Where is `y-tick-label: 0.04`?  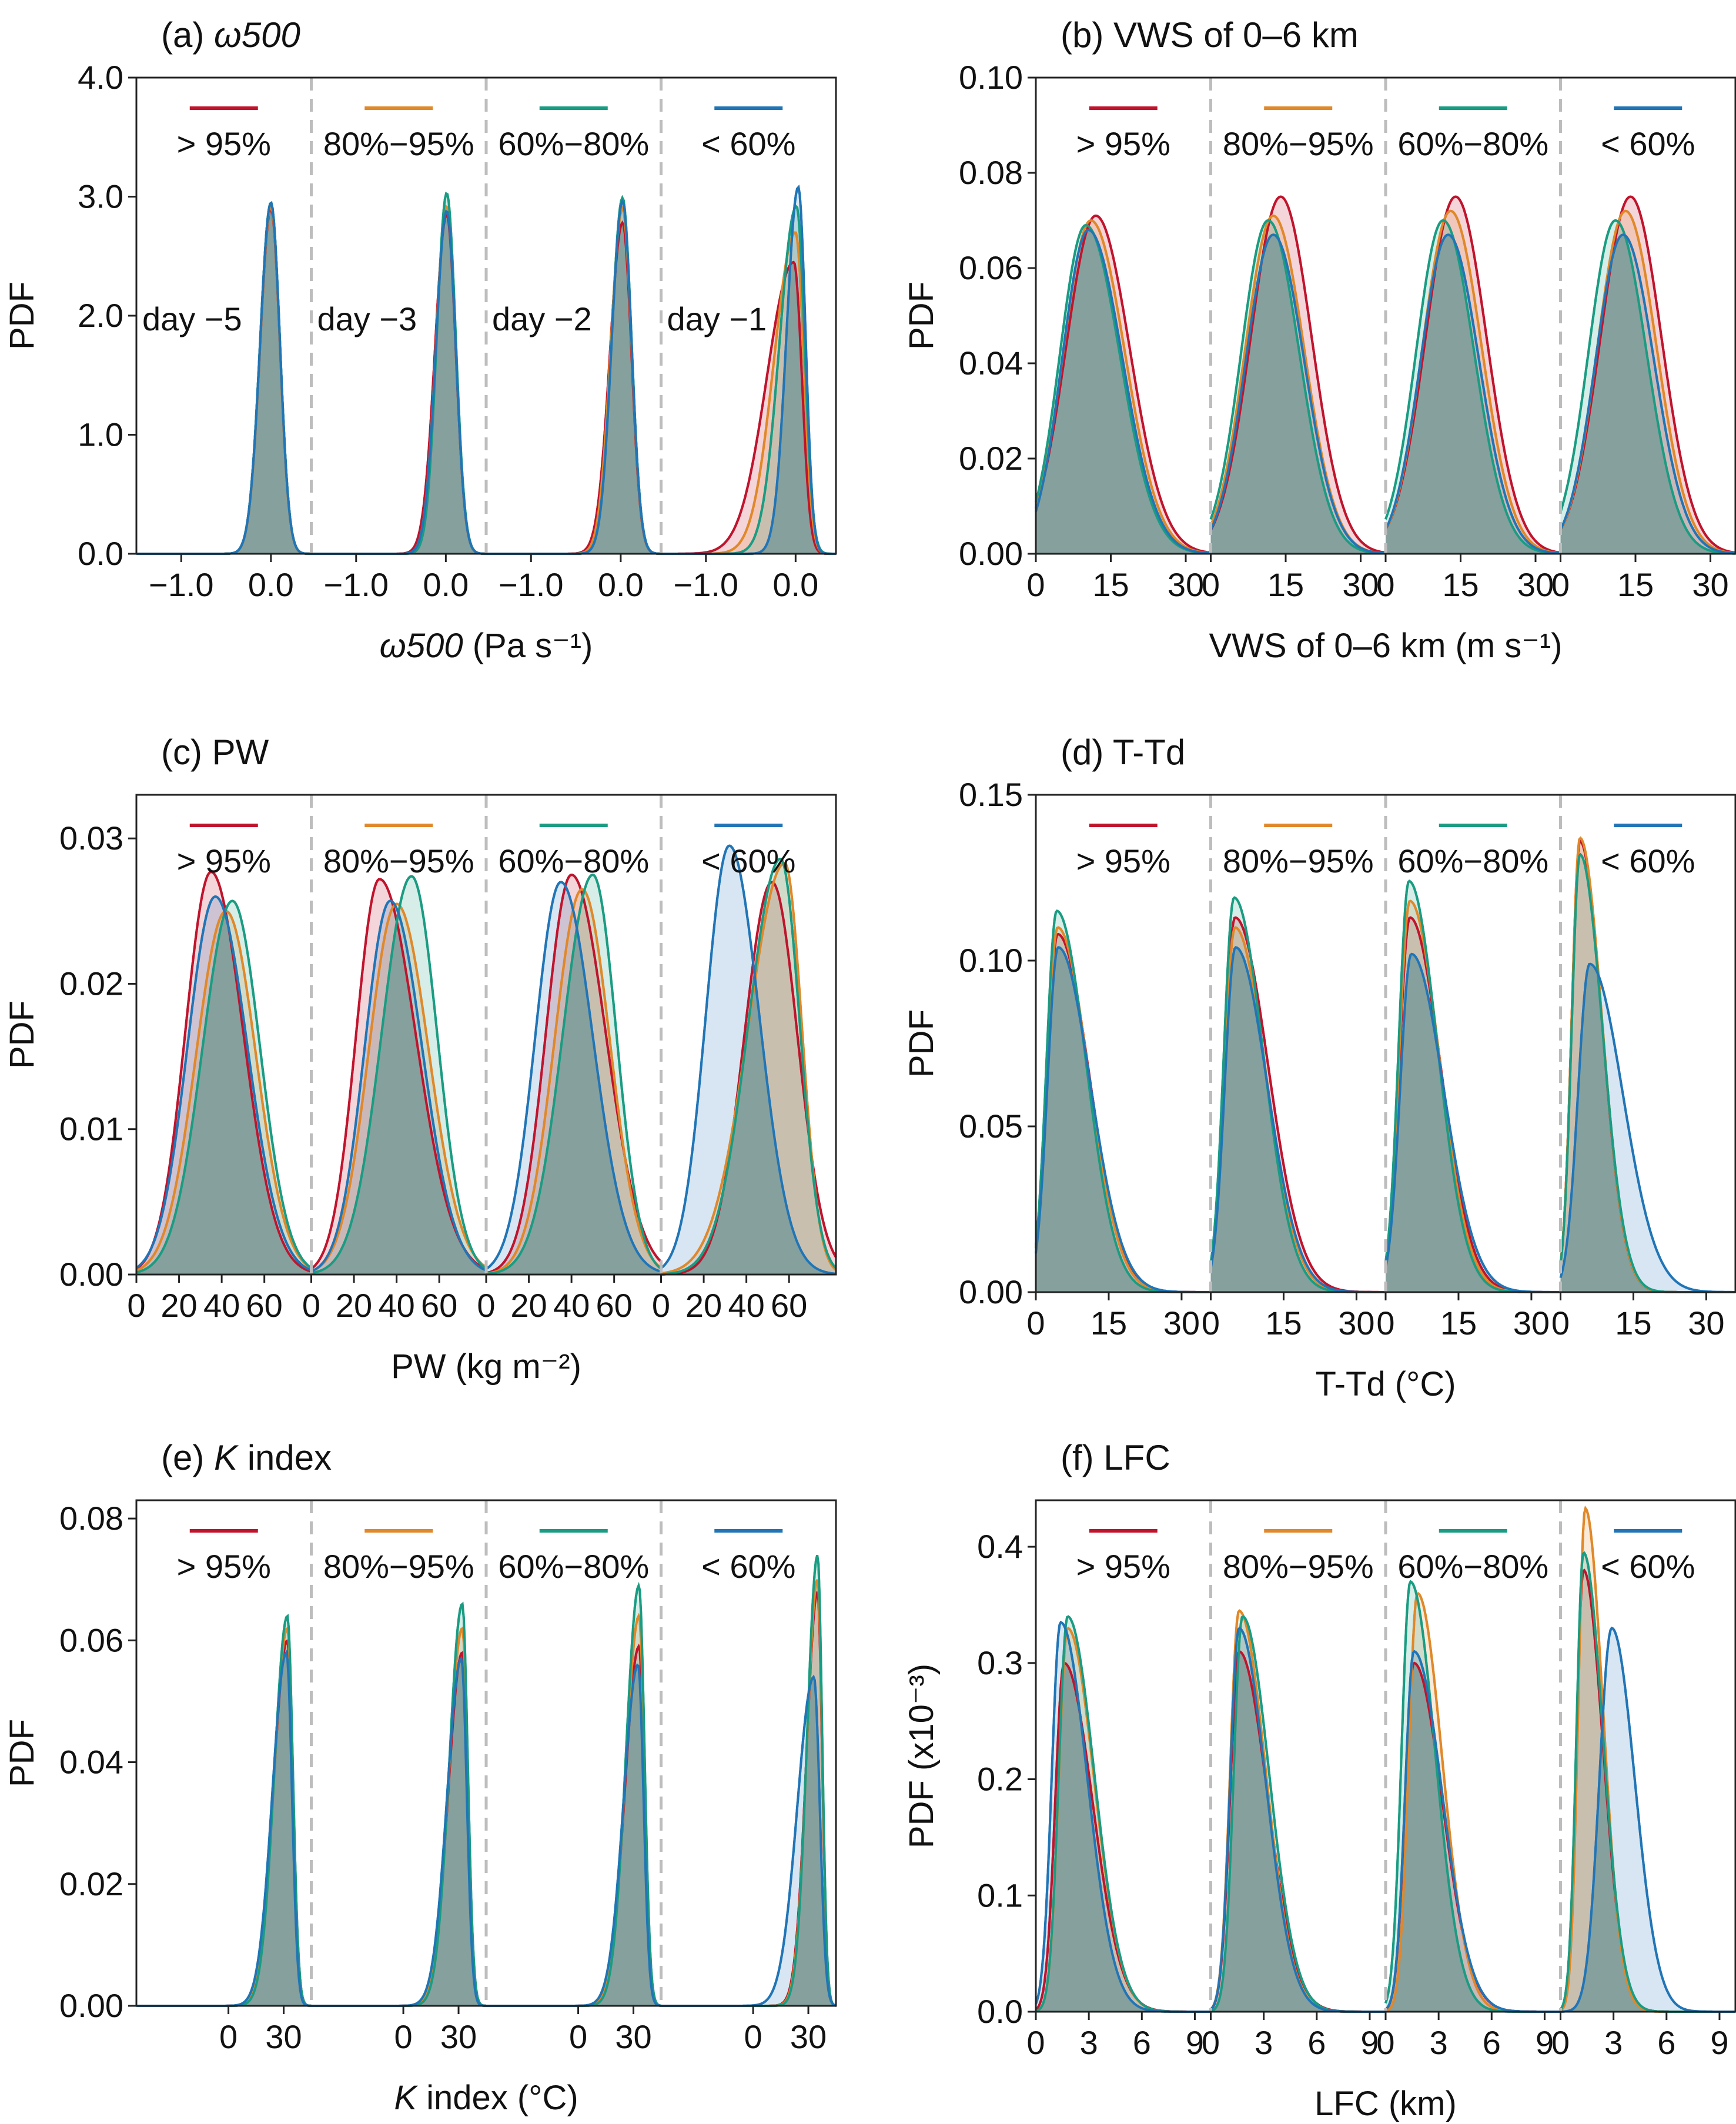 y-tick-label: 0.04 is located at coordinates (91, 1762).